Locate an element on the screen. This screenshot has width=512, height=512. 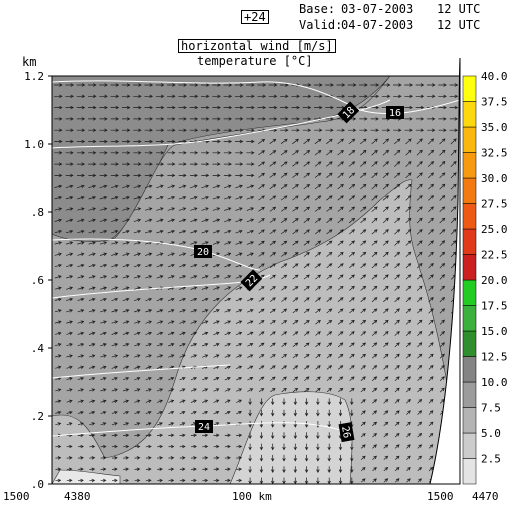
chart-subtitle: temperature [°C] is located at coordinates (255, 61).